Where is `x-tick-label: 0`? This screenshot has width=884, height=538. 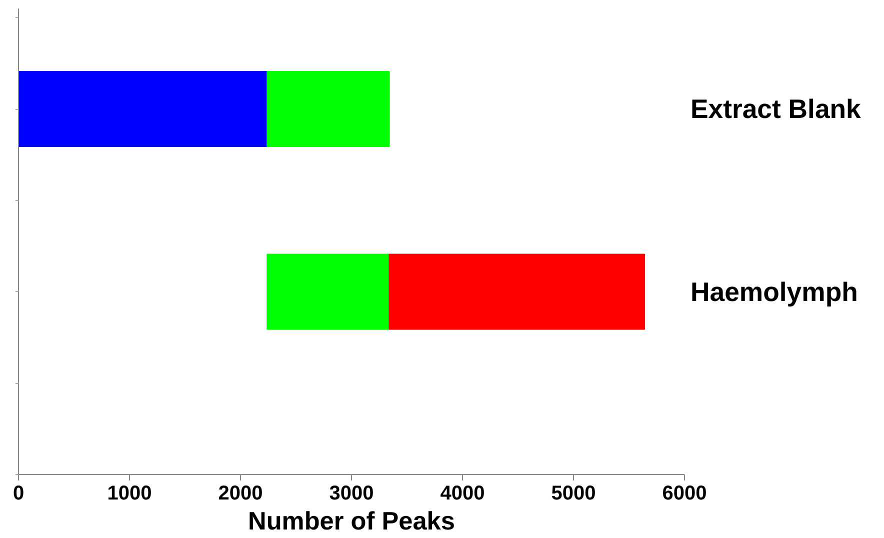 x-tick-label: 0 is located at coordinates (18, 493).